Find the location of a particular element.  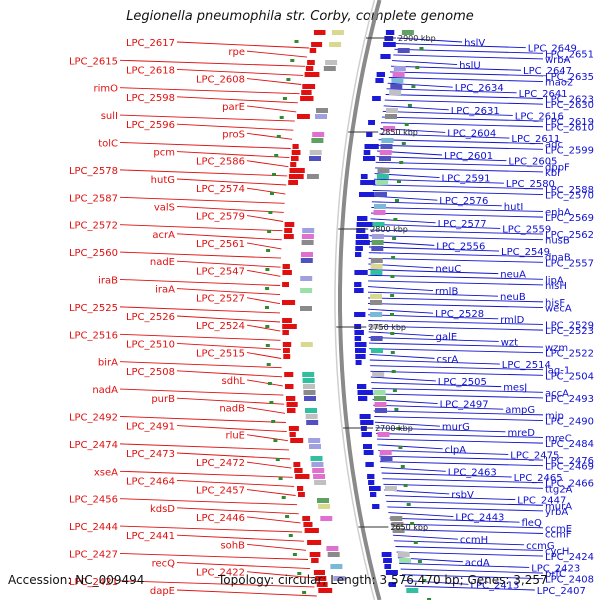

minus-strand-gene-label: nadA is located at coordinates (105, 390).